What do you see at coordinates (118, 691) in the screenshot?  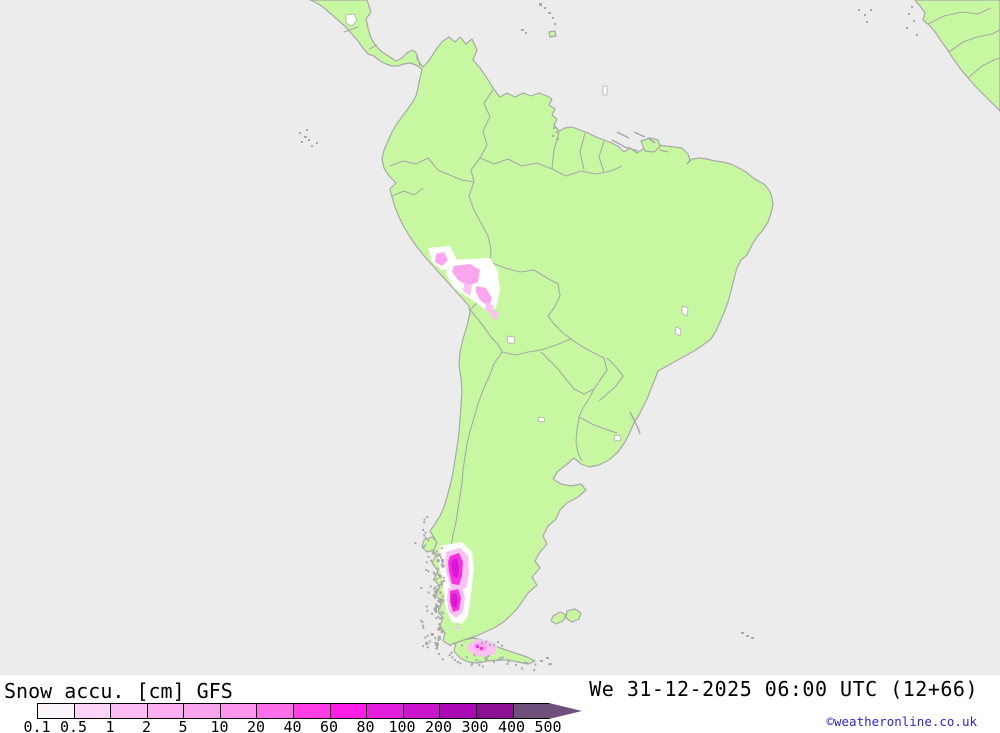 I see `map-title: Snow accu. [cm] GFS` at bounding box center [118, 691].